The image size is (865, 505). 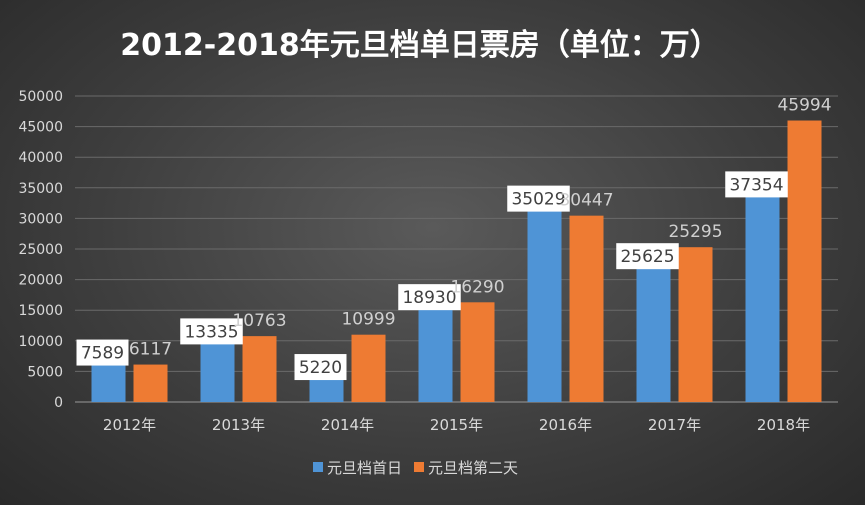 What do you see at coordinates (347, 425) in the screenshot?
I see `x-tick-label: 2014年` at bounding box center [347, 425].